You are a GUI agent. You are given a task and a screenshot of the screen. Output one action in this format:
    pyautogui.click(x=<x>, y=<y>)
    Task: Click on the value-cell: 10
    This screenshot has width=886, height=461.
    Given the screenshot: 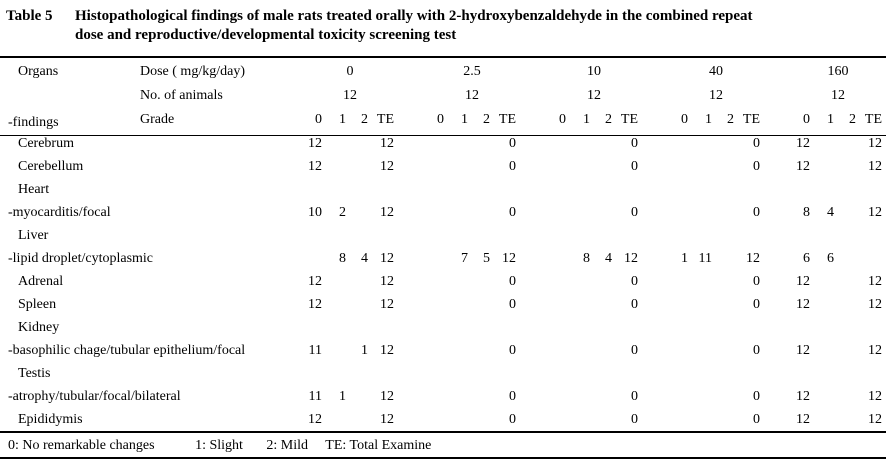 What is the action you would take?
    pyautogui.click(x=315, y=212)
    